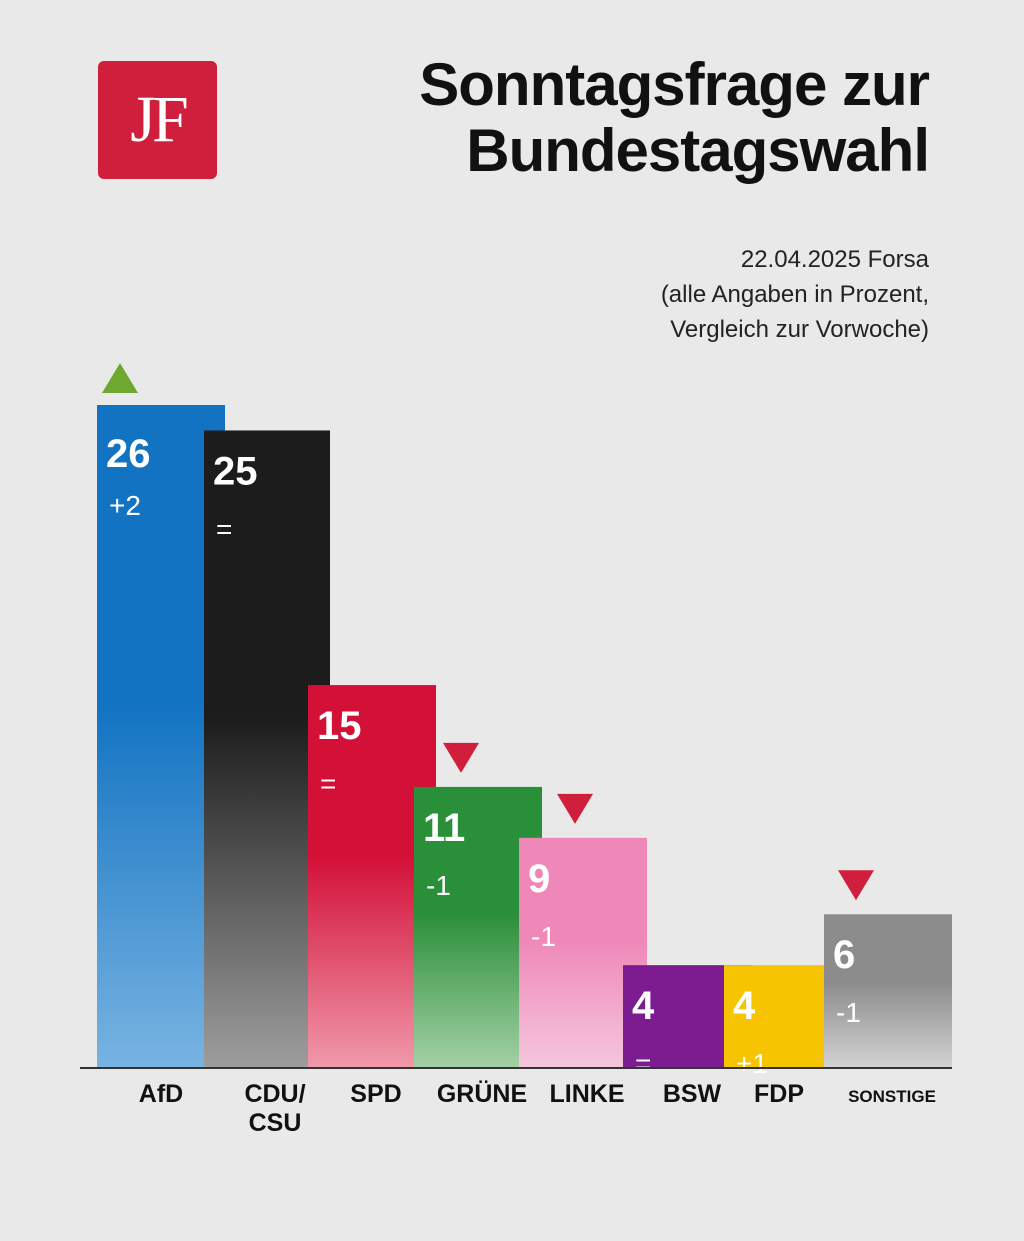 The height and width of the screenshot is (1241, 1024). Describe the element at coordinates (779, 1094) in the screenshot. I see `category-label-fdp: FDP` at that location.